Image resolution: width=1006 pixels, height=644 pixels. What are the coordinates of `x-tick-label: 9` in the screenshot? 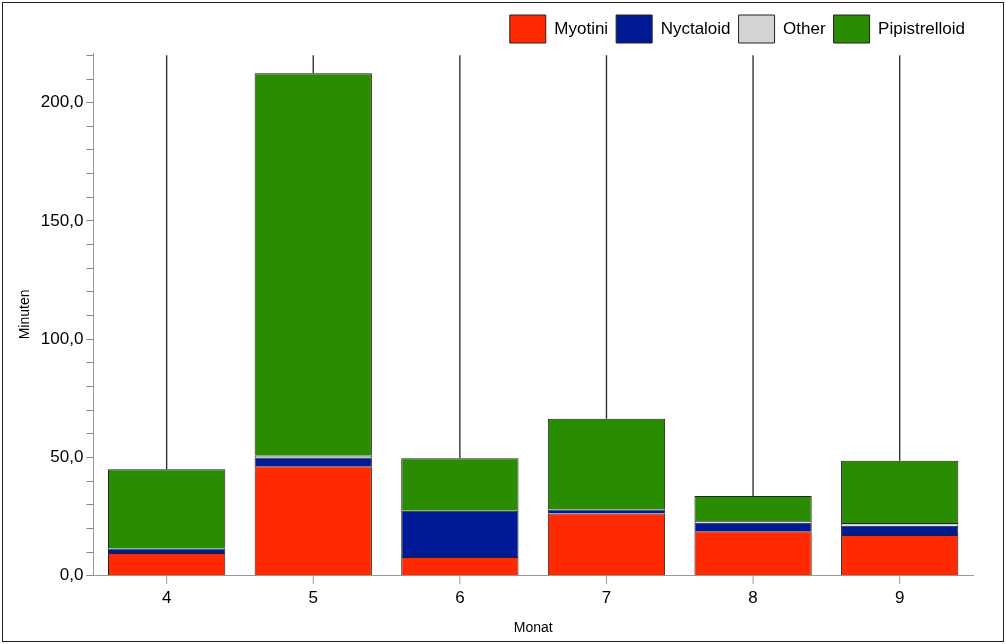 It's located at (899, 597).